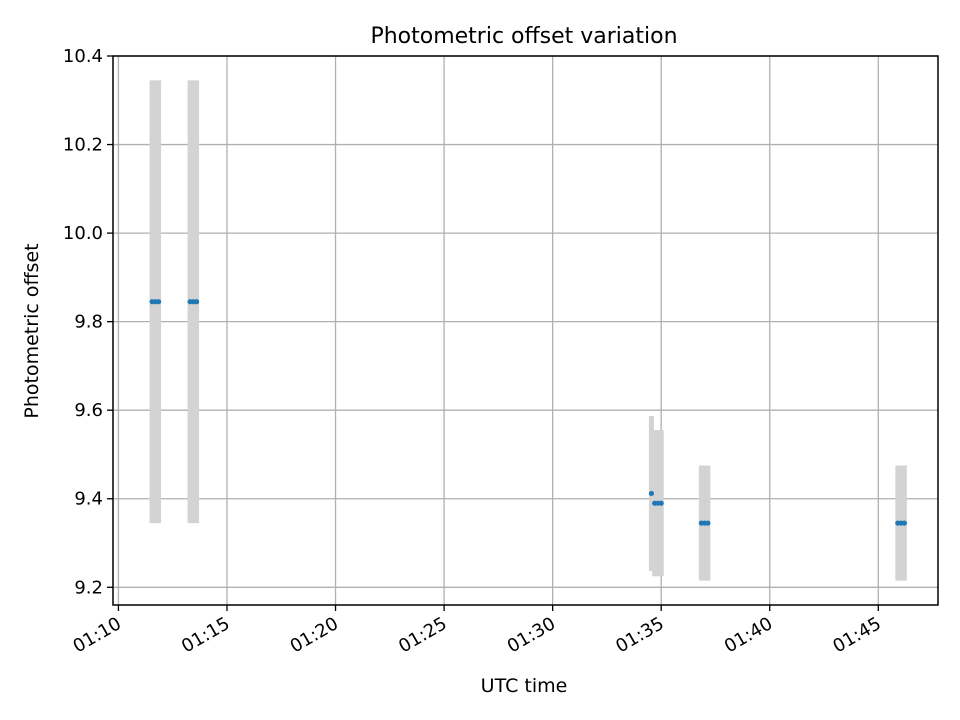 The image size is (960, 720). Describe the element at coordinates (856, 635) in the screenshot. I see `x-tick-label: 01:45` at that location.